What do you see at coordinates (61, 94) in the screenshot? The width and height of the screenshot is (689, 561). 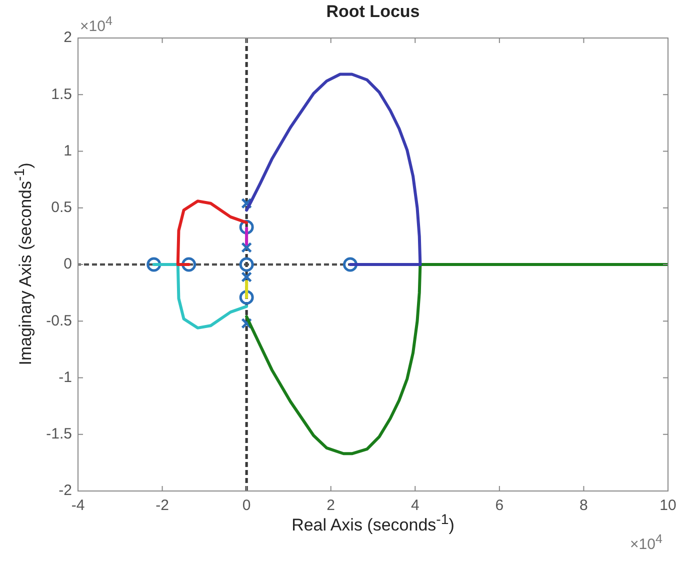 I see `y-tick-label: 1.5` at bounding box center [61, 94].